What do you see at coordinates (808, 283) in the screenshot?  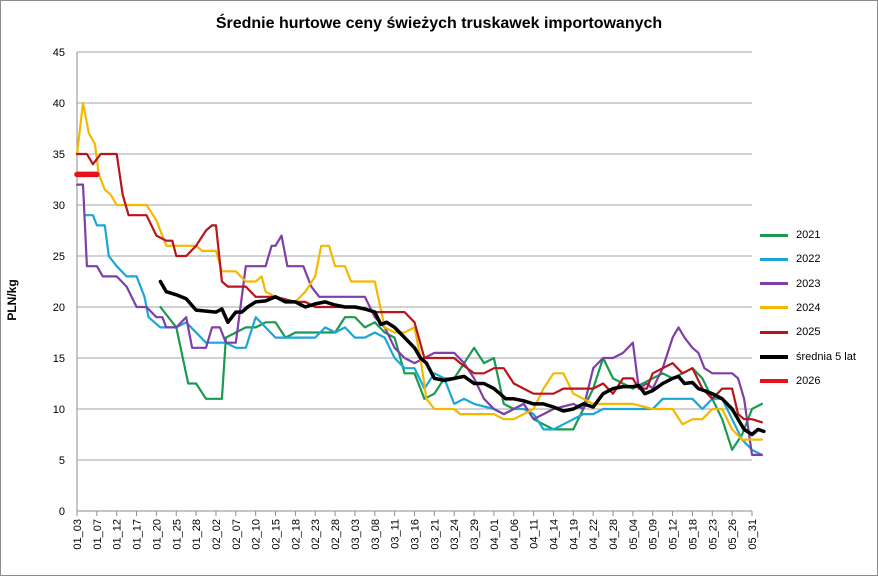 I see `legend-label: 2023` at bounding box center [808, 283].